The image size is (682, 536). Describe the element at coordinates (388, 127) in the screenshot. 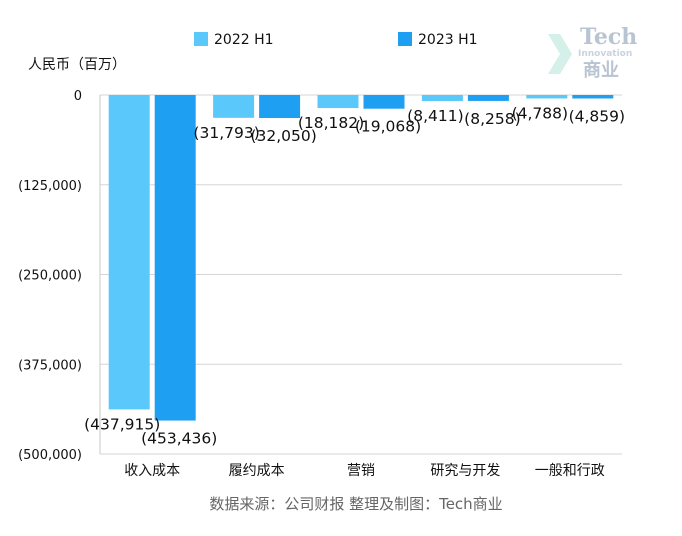

I see `data-label: (19,068)` at that location.